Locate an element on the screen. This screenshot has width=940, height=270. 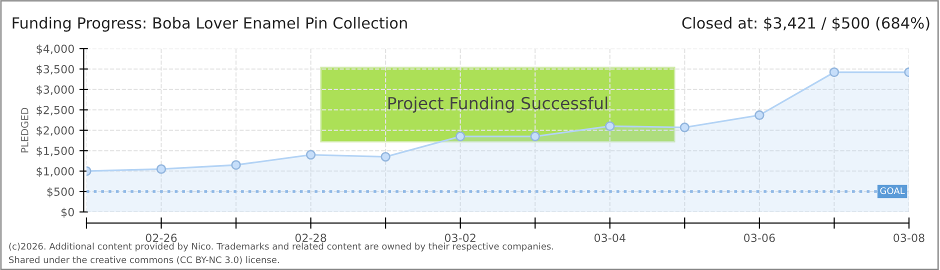
y-tick-label: $0 is located at coordinates (67, 213).